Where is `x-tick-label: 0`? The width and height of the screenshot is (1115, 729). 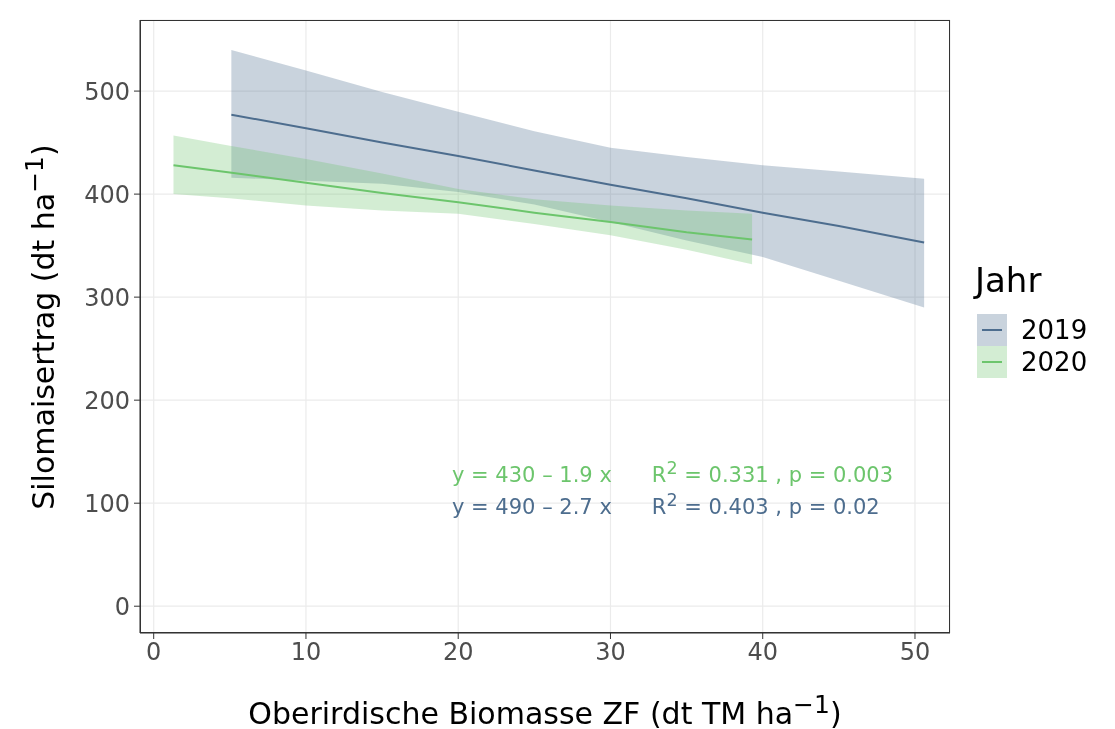 x-tick-label: 0 is located at coordinates (154, 652).